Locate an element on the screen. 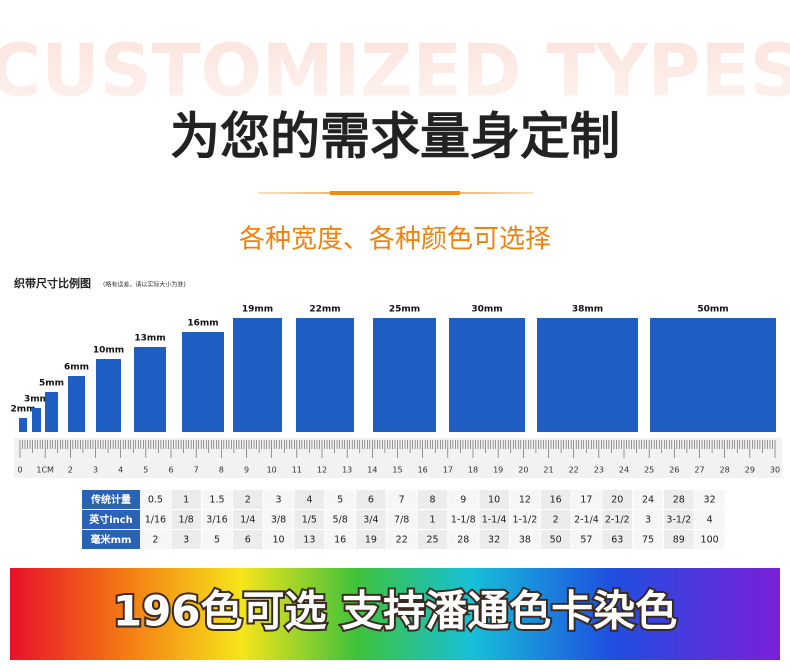 The width and height of the screenshot is (790, 670). cell-text: 16 is located at coordinates (556, 500).